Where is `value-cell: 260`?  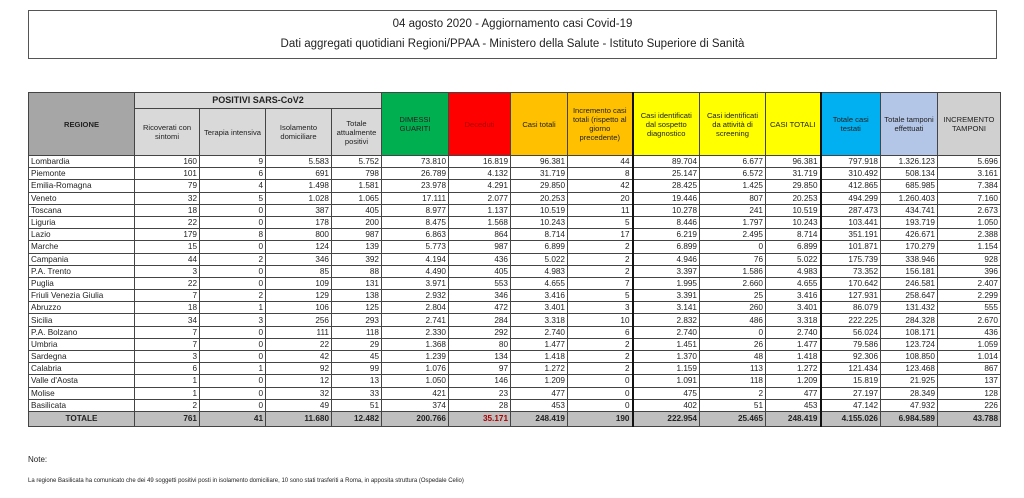 value-cell: 260 is located at coordinates (732, 308).